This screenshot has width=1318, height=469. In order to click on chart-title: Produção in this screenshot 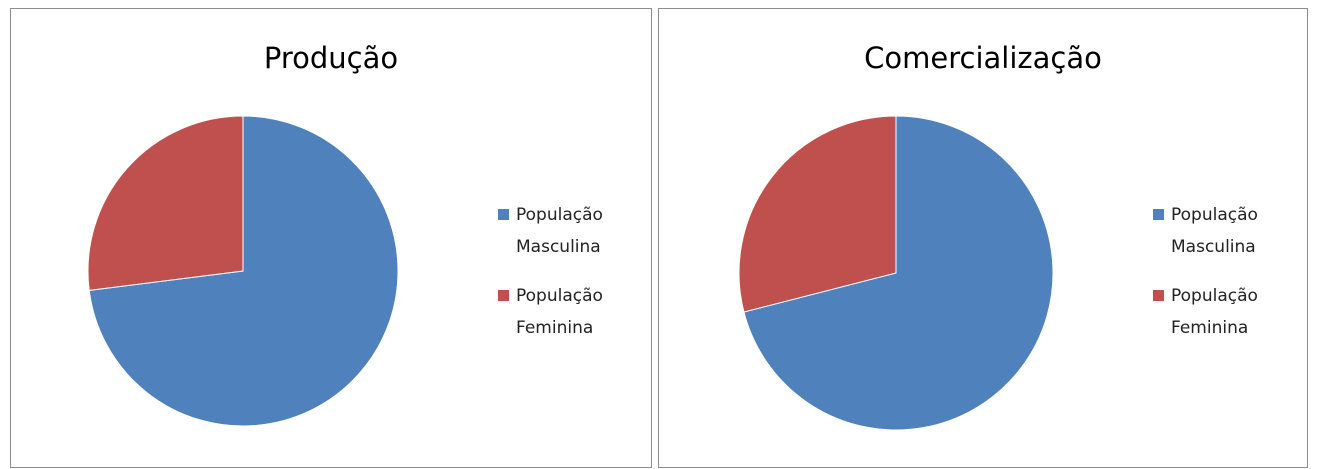, I will do `click(331, 58)`.